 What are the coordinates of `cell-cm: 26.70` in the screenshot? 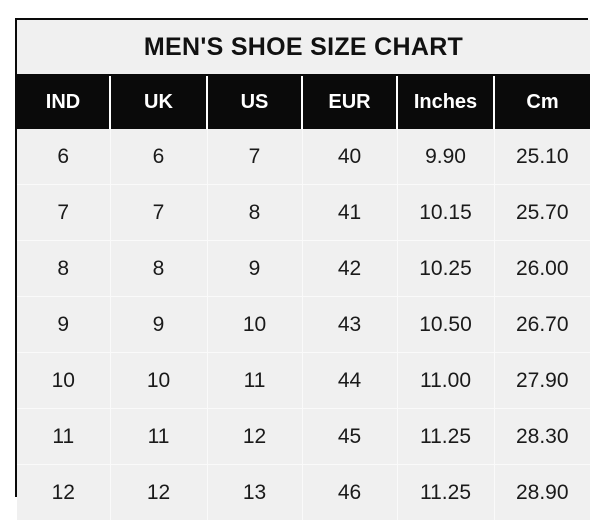 It's located at (542, 324).